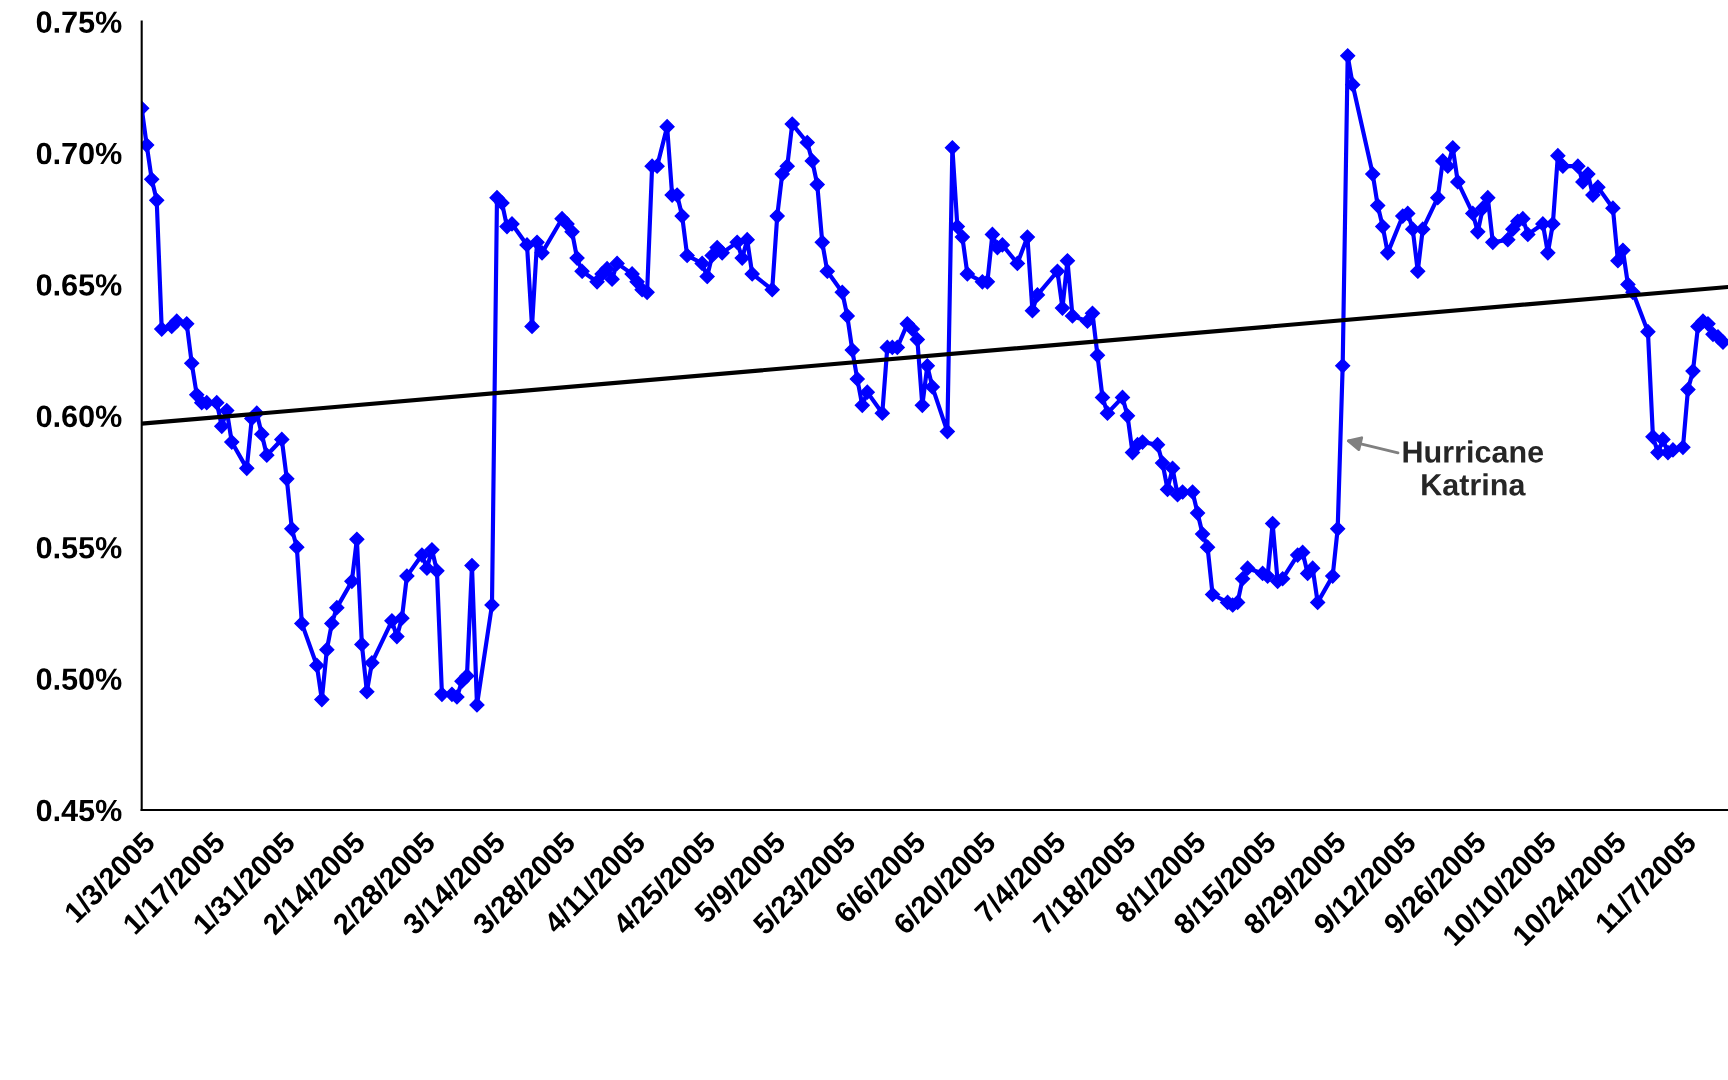 The width and height of the screenshot is (1728, 1080). I want to click on y-tick-label: 0.45%, so click(79, 810).